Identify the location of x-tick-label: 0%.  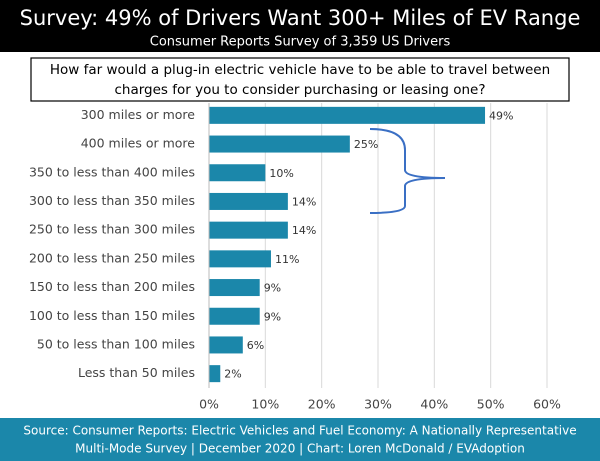
(209, 404).